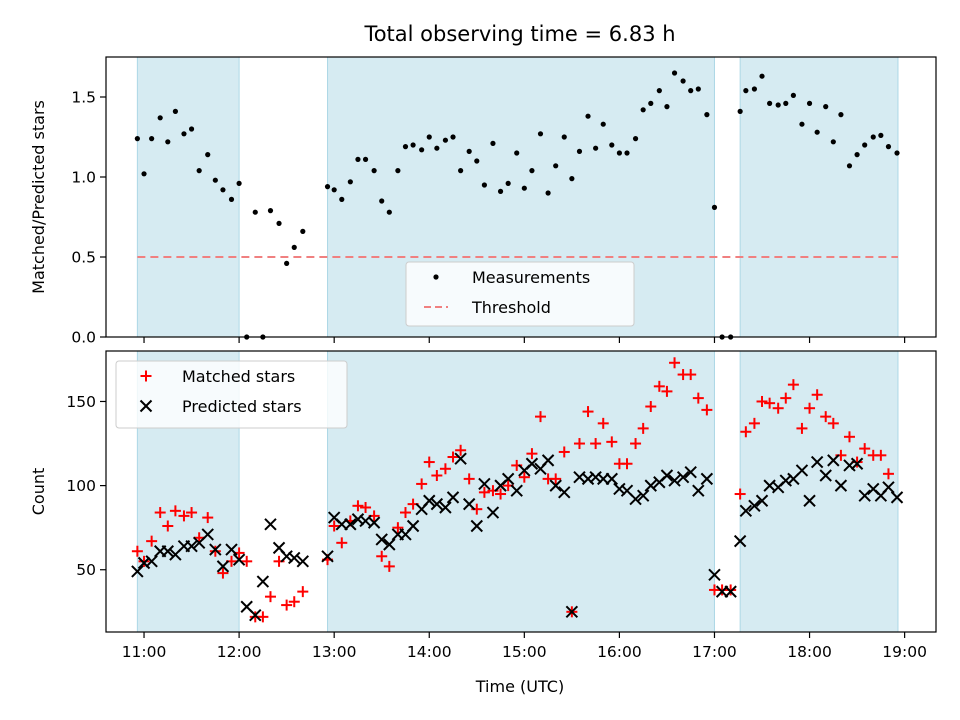  I want to click on top-legend: Measurements Threshold, so click(520, 294).